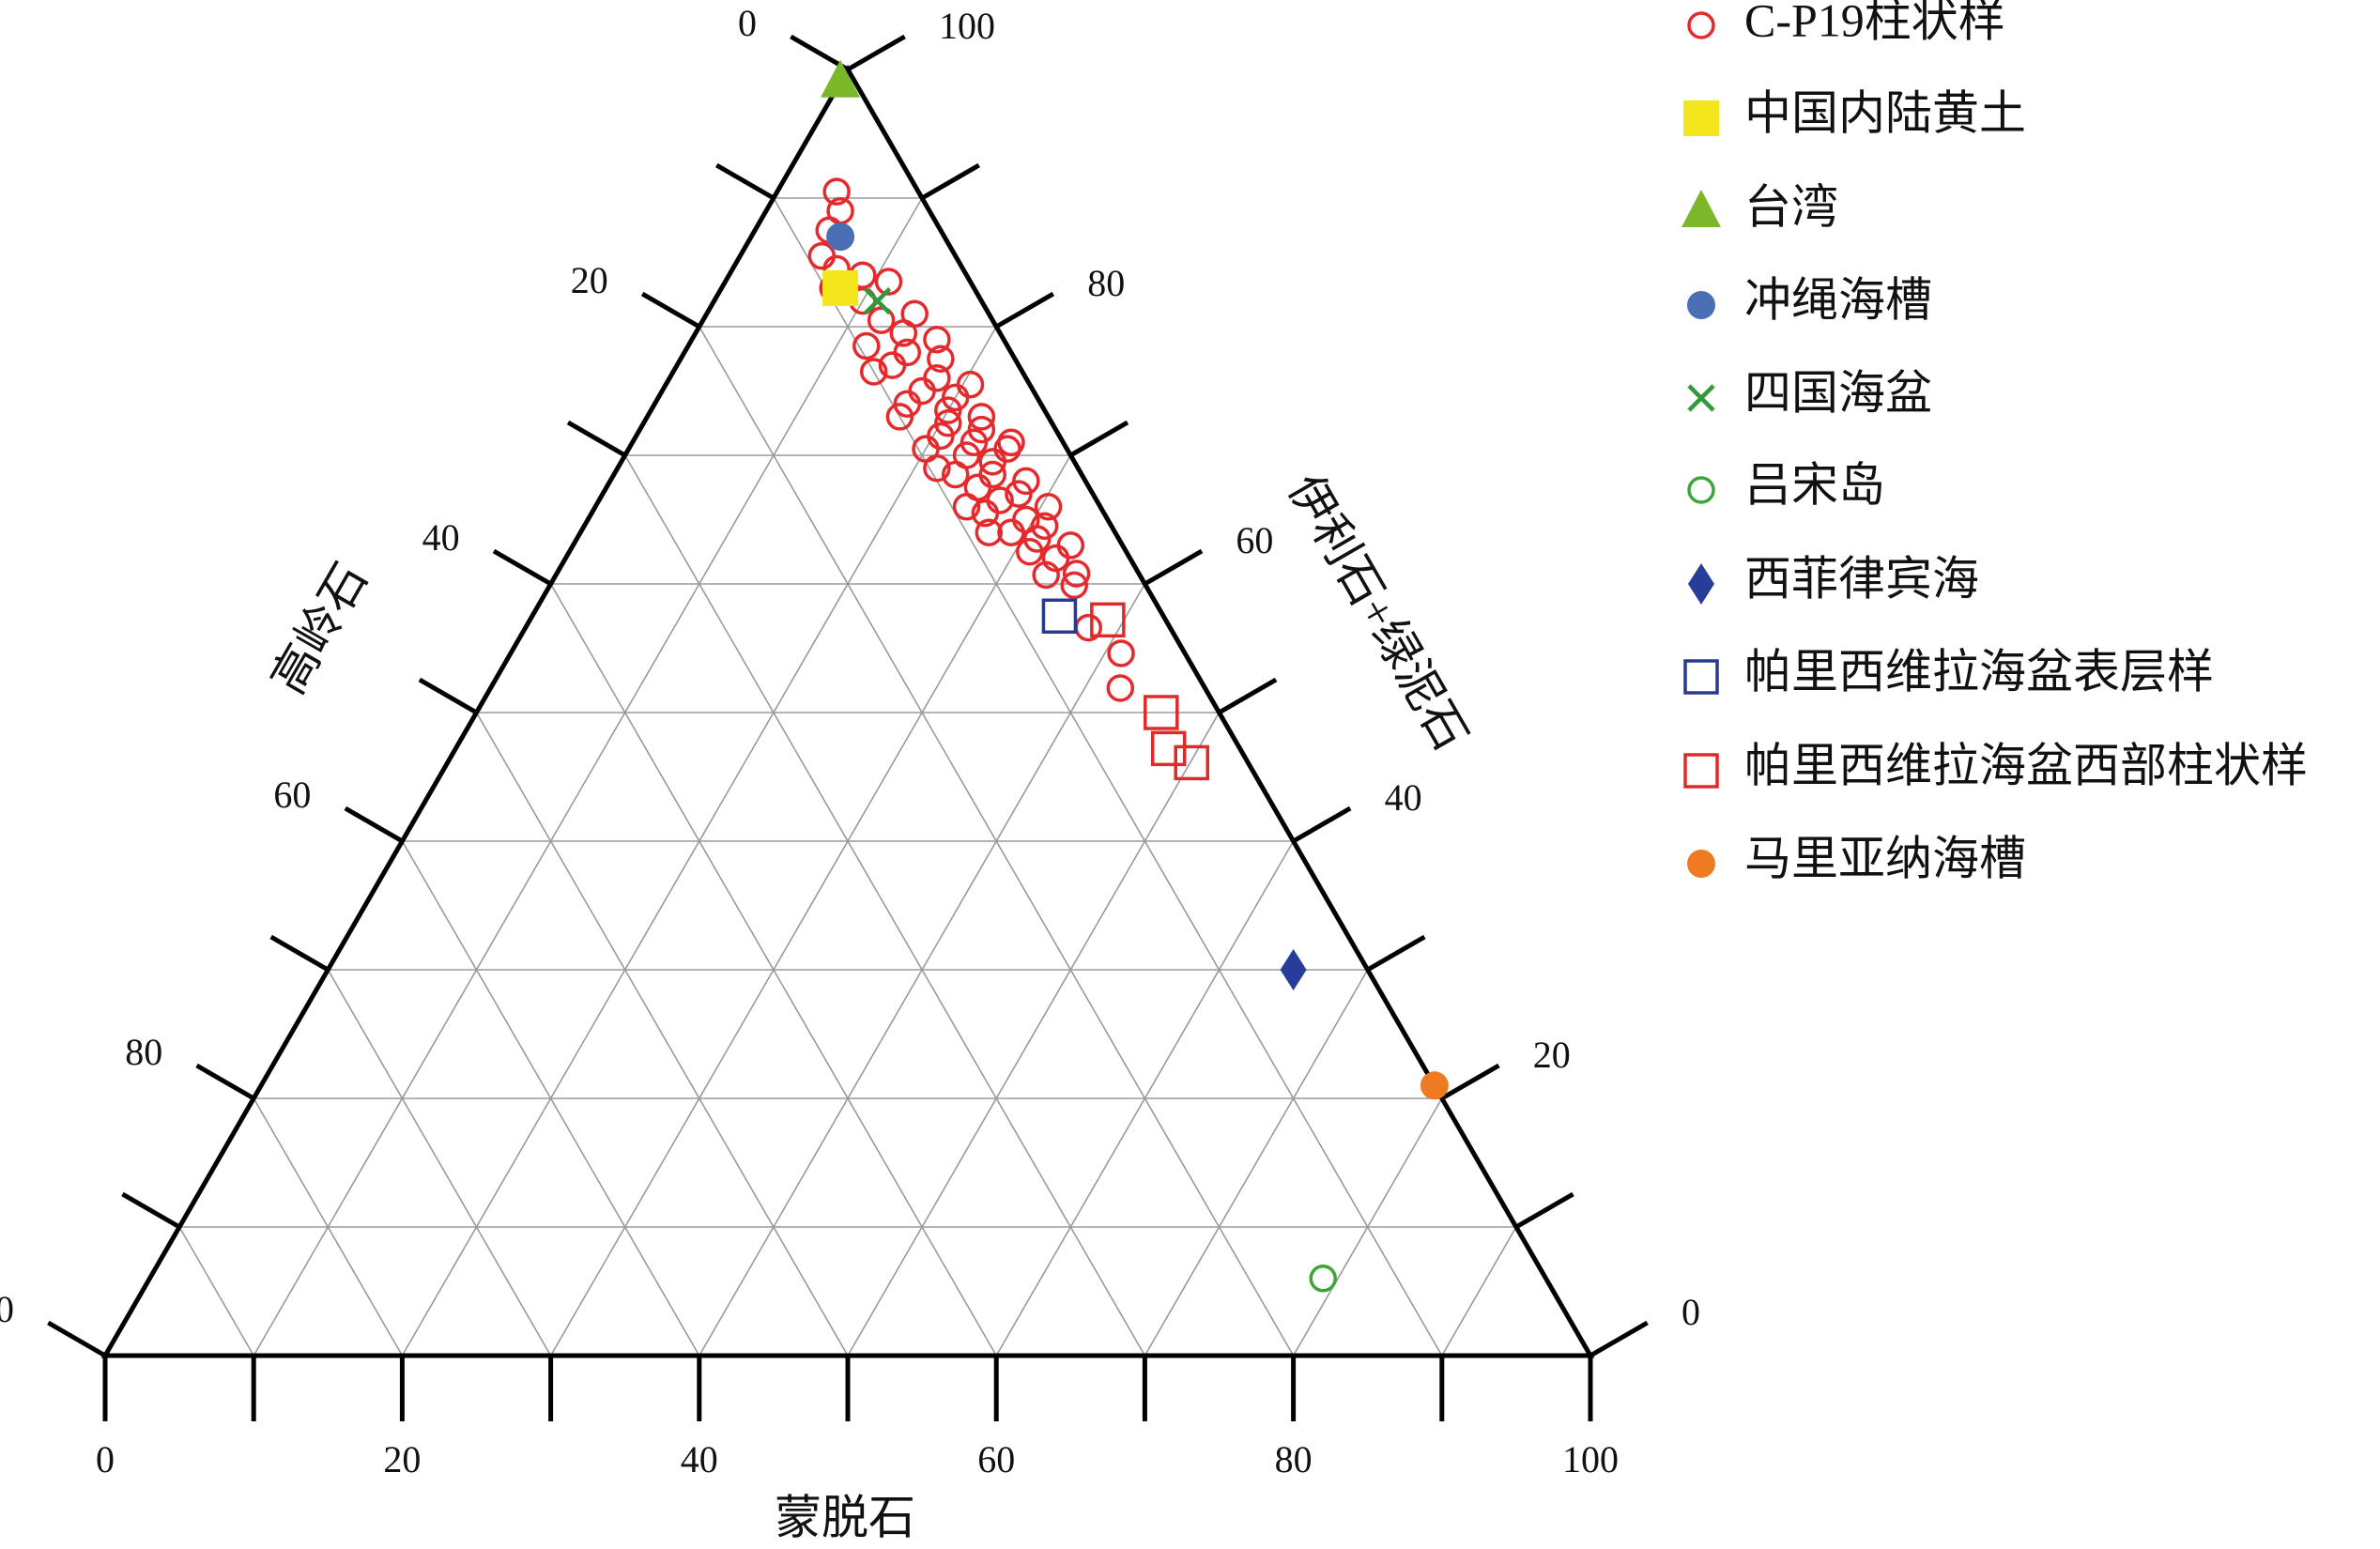 Image resolution: width=2380 pixels, height=1549 pixels. What do you see at coordinates (1838, 299) in the screenshot?
I see `legend-label: 冲绳海槽` at bounding box center [1838, 299].